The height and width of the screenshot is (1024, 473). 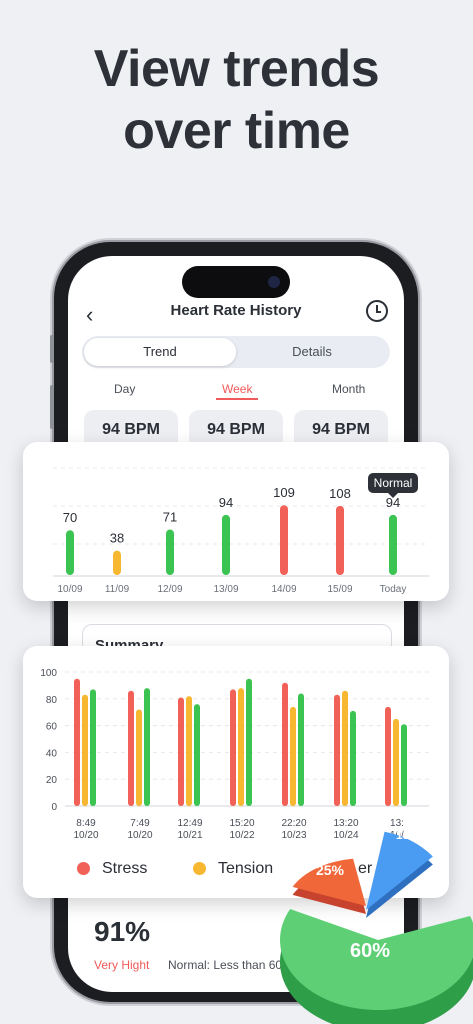 What do you see at coordinates (339, 589) in the screenshot?
I see `x-tick-label: 15/09` at bounding box center [339, 589].